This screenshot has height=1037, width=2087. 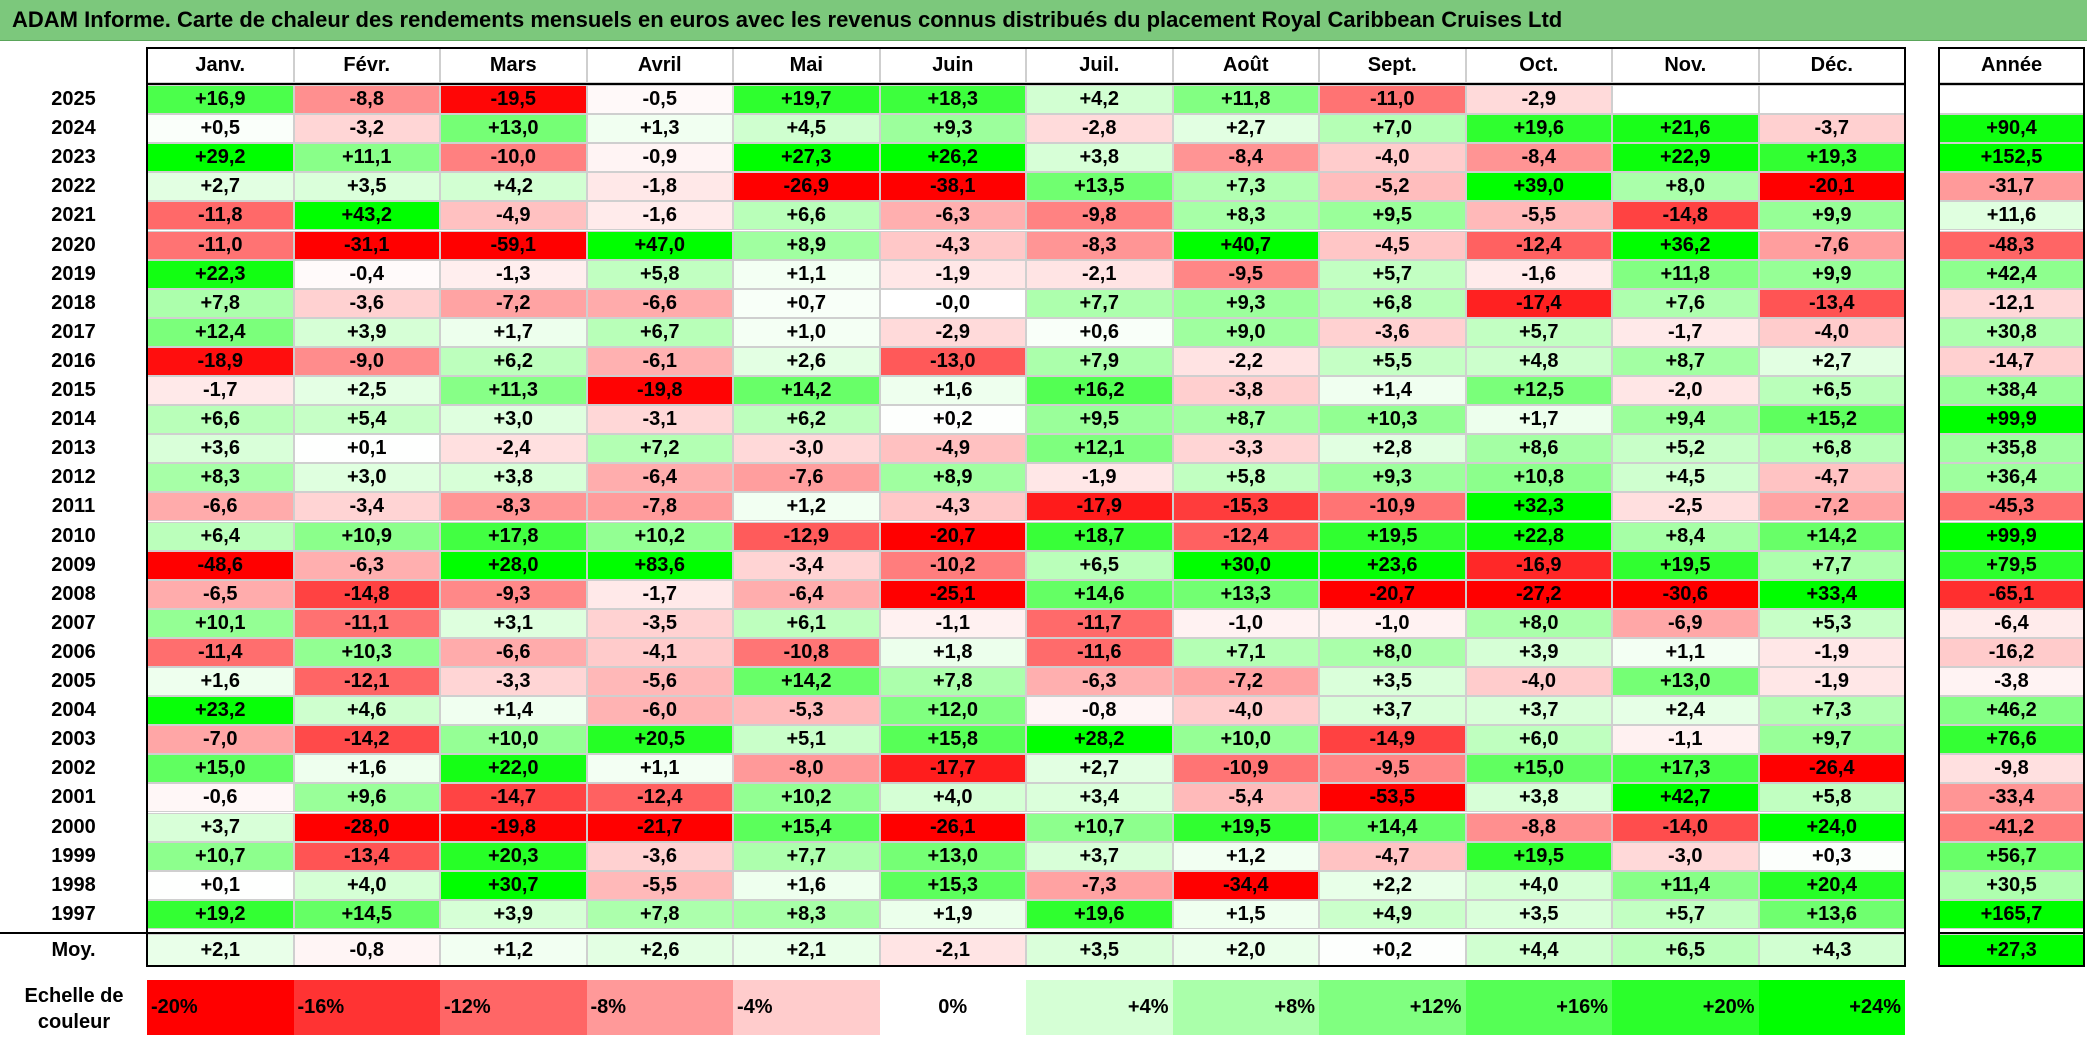 I want to click on heatmap-cell: +7,8, so click(x=952, y=682).